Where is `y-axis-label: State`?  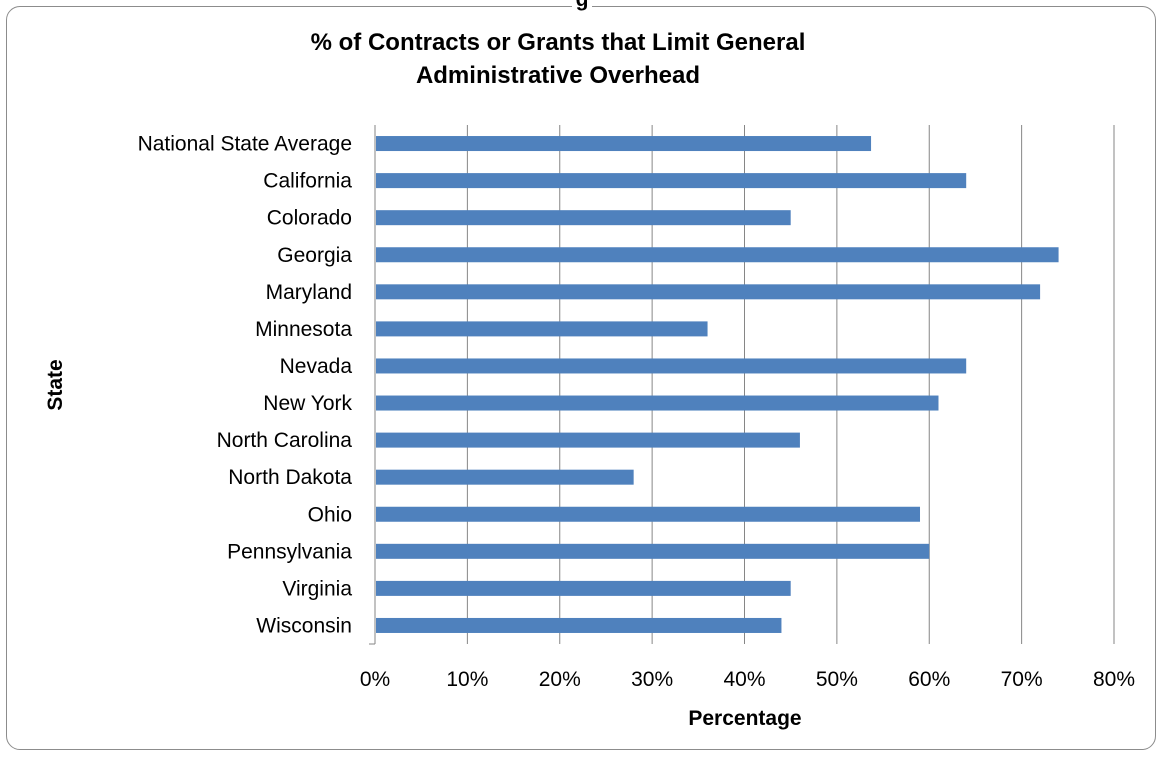
y-axis-label: State is located at coordinates (55, 384).